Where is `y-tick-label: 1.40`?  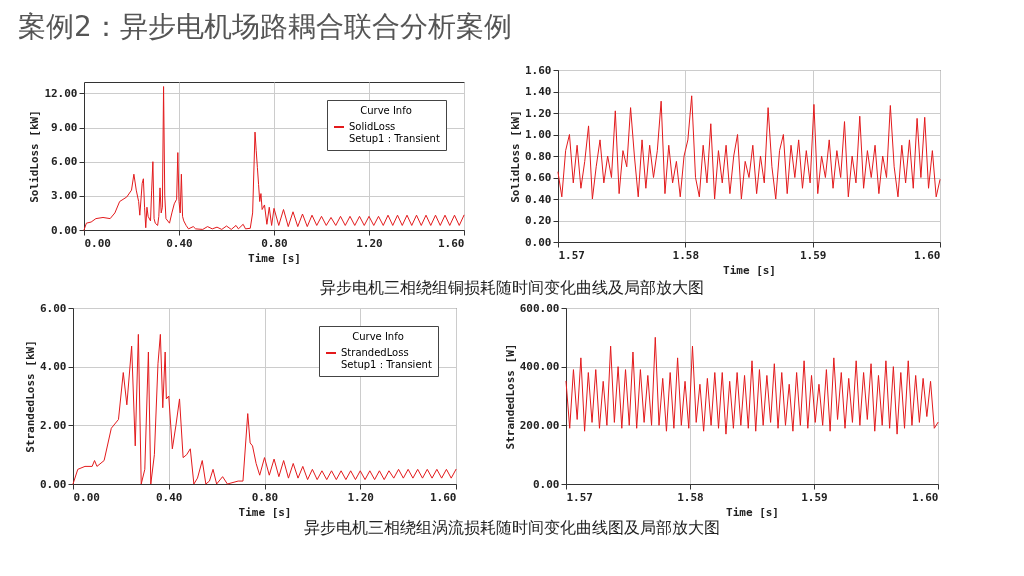
y-tick-label: 1.40 is located at coordinates (538, 91).